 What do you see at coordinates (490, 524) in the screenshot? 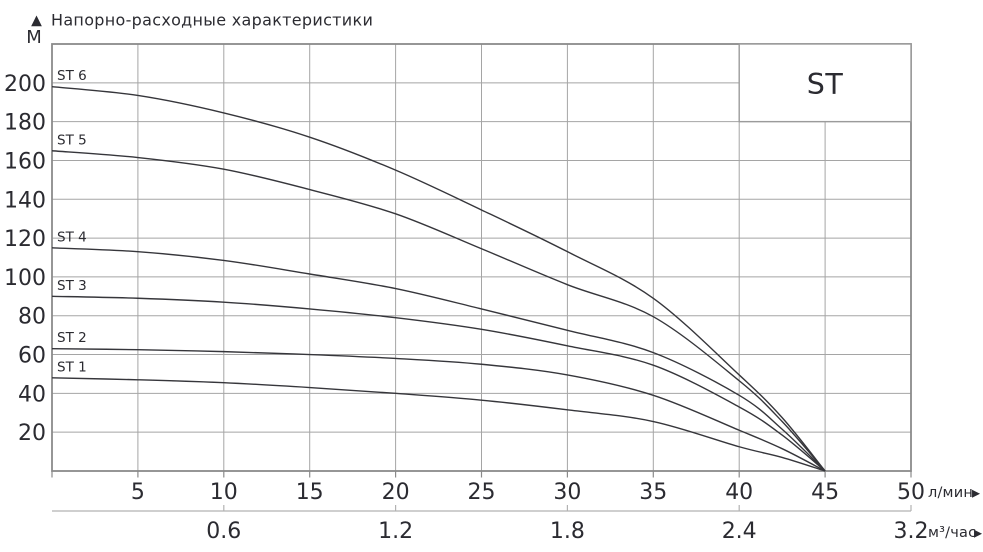
I see `secondary-axis-layer: 0.6 1.2 1.8 2.4 3.2` at bounding box center [490, 524].